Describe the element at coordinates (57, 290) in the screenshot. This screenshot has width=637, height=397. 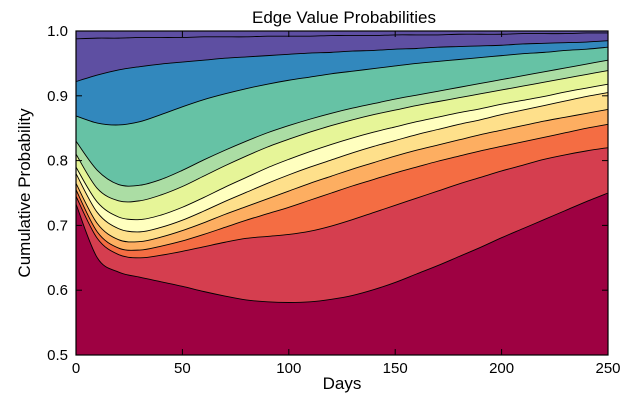
I see `y-tick-label: 0.6` at that location.